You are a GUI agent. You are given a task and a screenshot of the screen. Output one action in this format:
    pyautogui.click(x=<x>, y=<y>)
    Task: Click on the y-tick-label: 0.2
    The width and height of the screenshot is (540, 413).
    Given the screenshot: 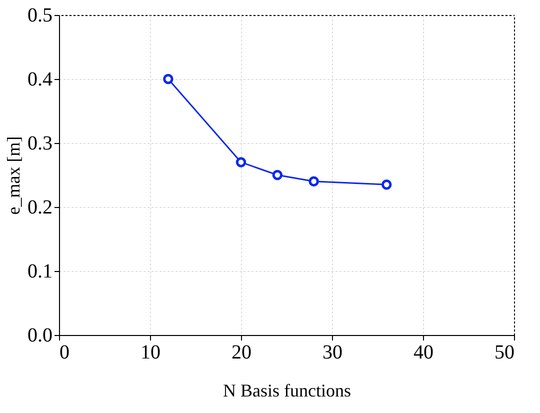 What is the action you would take?
    pyautogui.click(x=40, y=207)
    